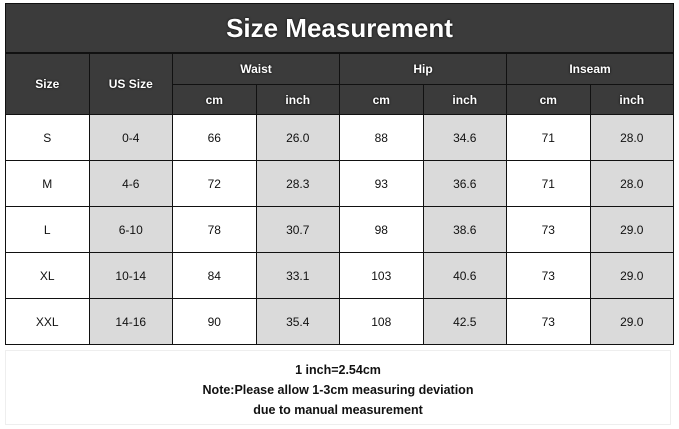 The image size is (679, 429). What do you see at coordinates (214, 99) in the screenshot?
I see `header-waist-cm: cm` at bounding box center [214, 99].